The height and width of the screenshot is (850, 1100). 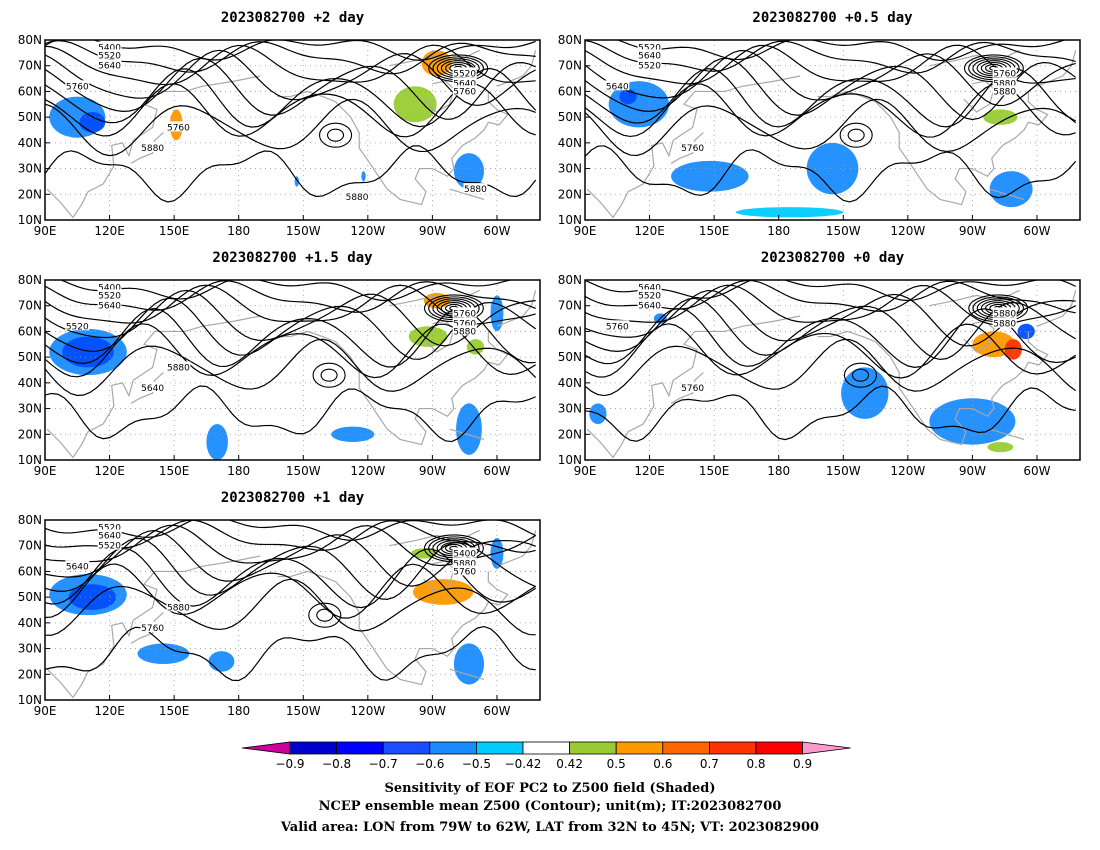 I want to click on colorbar-label: 0.6, so click(x=662, y=764).